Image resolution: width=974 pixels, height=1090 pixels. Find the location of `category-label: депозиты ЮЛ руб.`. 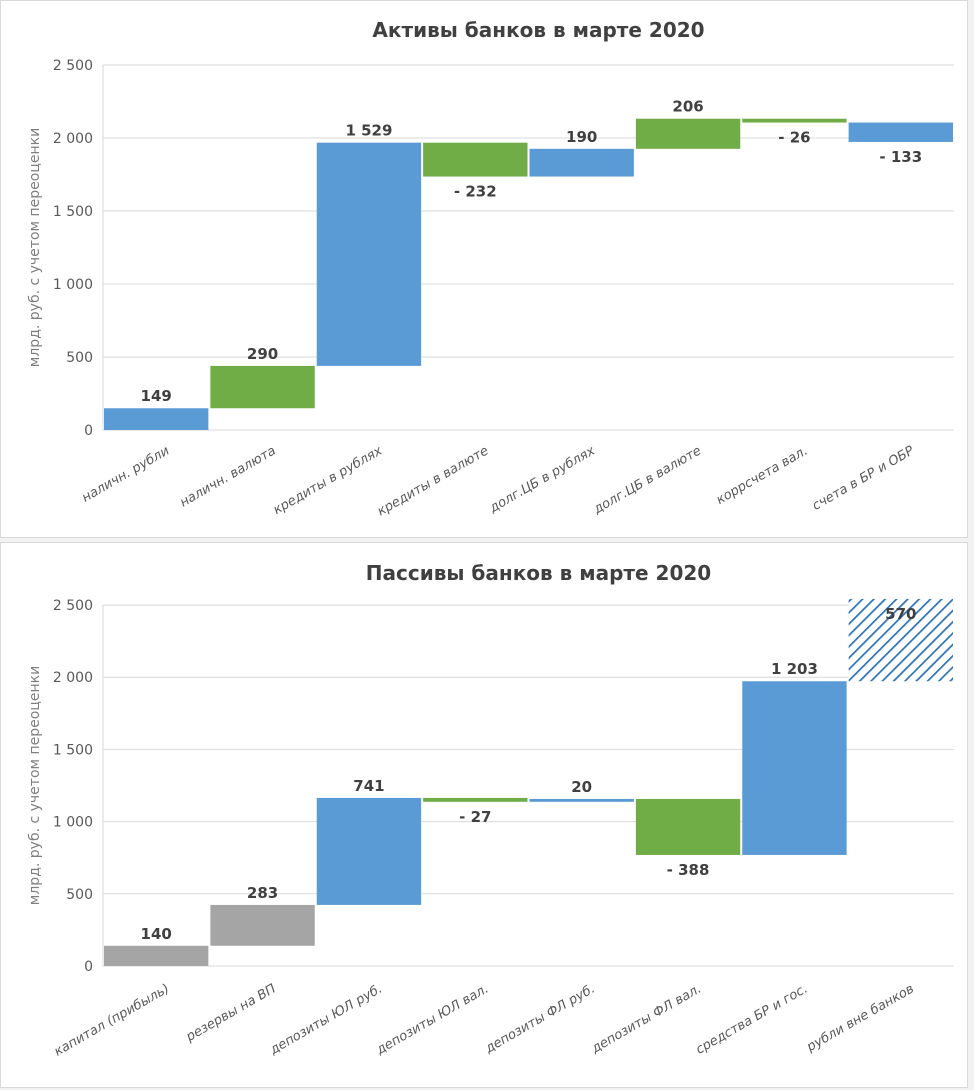

category-label: депозиты ЮЛ руб. is located at coordinates (326, 1019).